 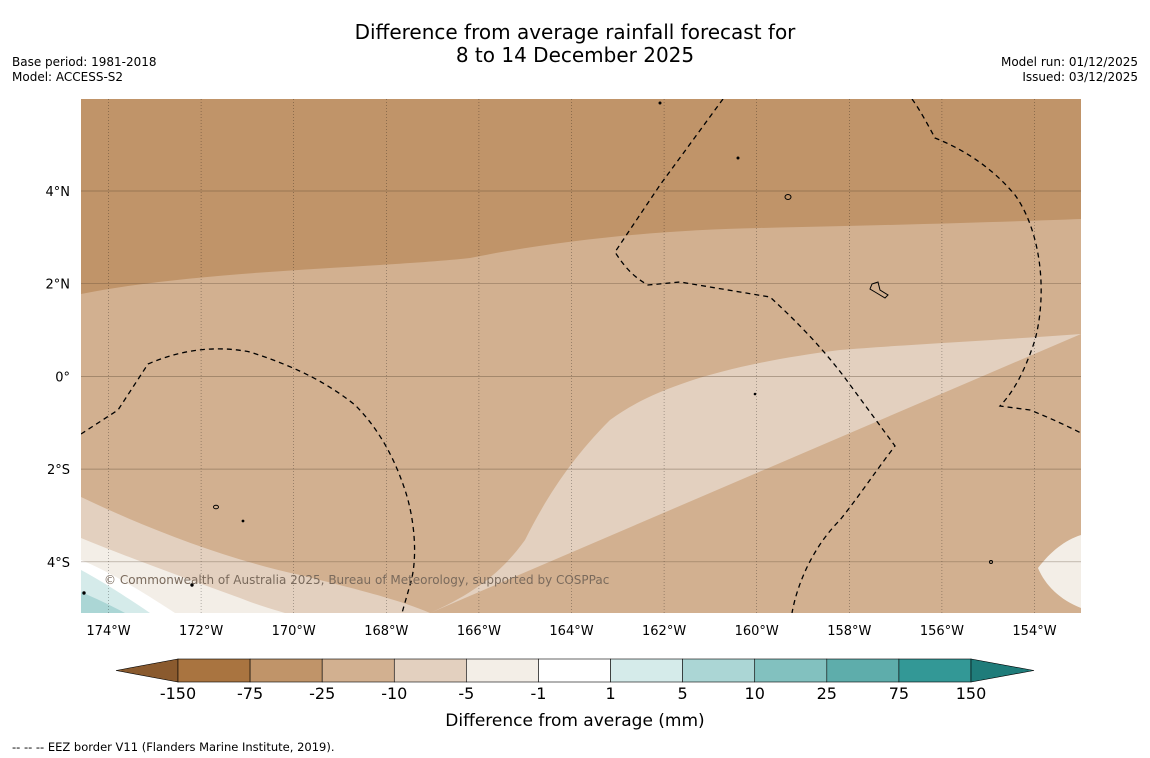 I want to click on colorbar-tick-label: 1, so click(x=610, y=693).